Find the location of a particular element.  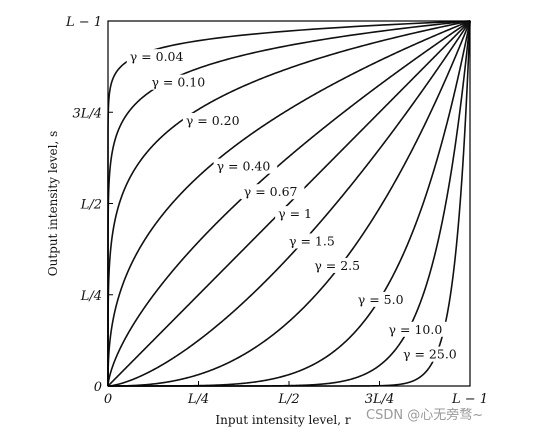

curve-label-1: γ = 0.10 is located at coordinates (178, 82).